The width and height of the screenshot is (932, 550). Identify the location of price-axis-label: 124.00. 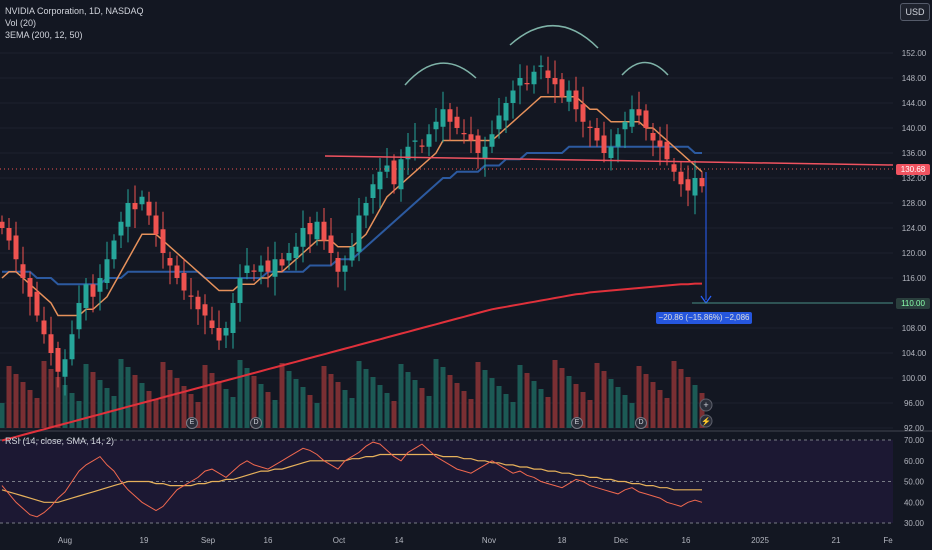
(914, 228).